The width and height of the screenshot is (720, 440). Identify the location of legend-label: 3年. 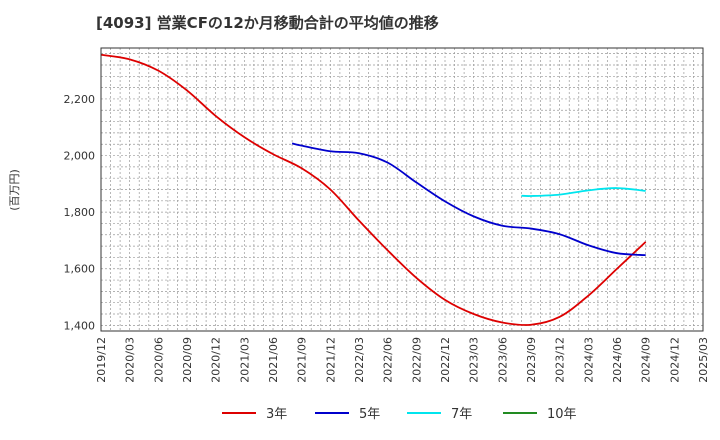
(276, 414).